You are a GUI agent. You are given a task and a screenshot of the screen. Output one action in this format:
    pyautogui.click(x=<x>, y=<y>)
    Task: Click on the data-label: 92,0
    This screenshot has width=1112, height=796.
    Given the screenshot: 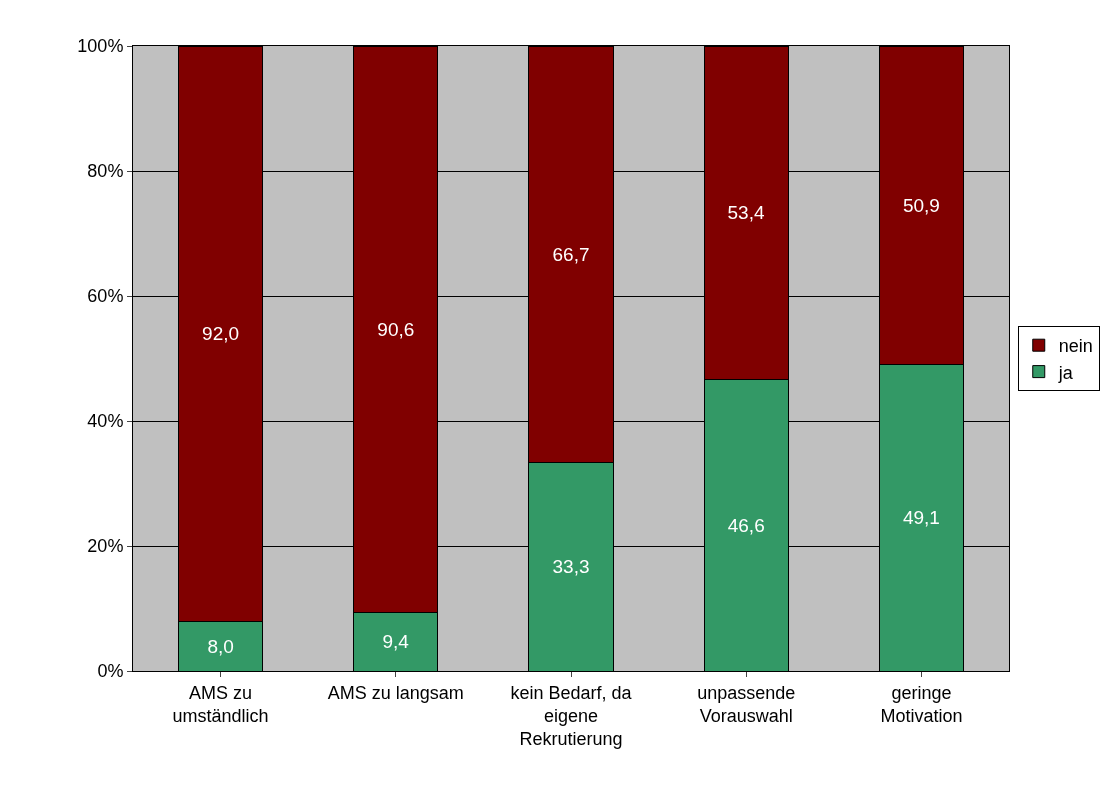 What is the action you would take?
    pyautogui.click(x=221, y=333)
    